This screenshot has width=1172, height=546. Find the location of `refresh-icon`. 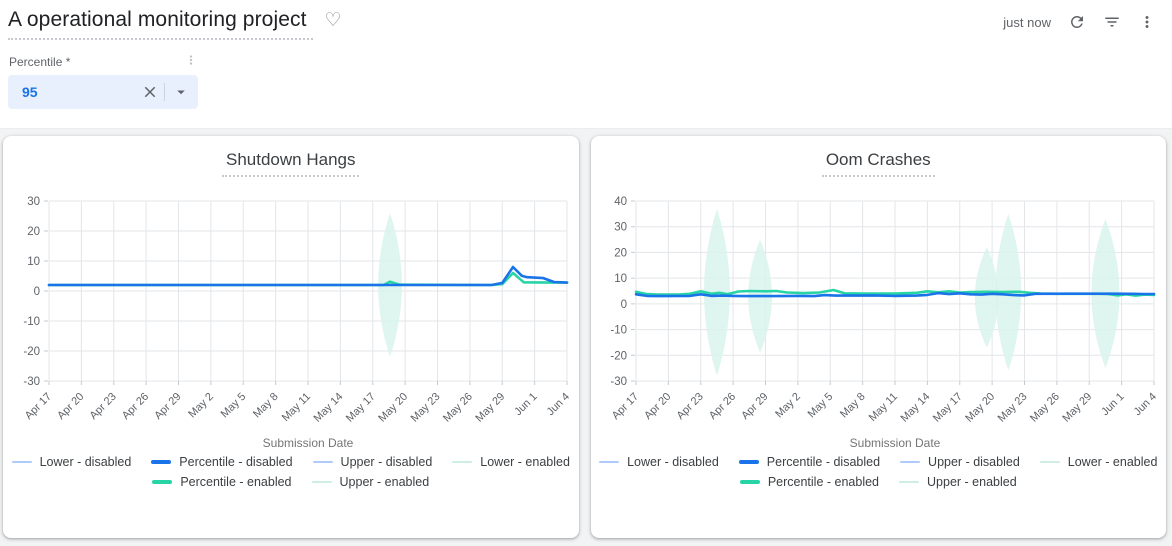

refresh-icon is located at coordinates (1077, 22).